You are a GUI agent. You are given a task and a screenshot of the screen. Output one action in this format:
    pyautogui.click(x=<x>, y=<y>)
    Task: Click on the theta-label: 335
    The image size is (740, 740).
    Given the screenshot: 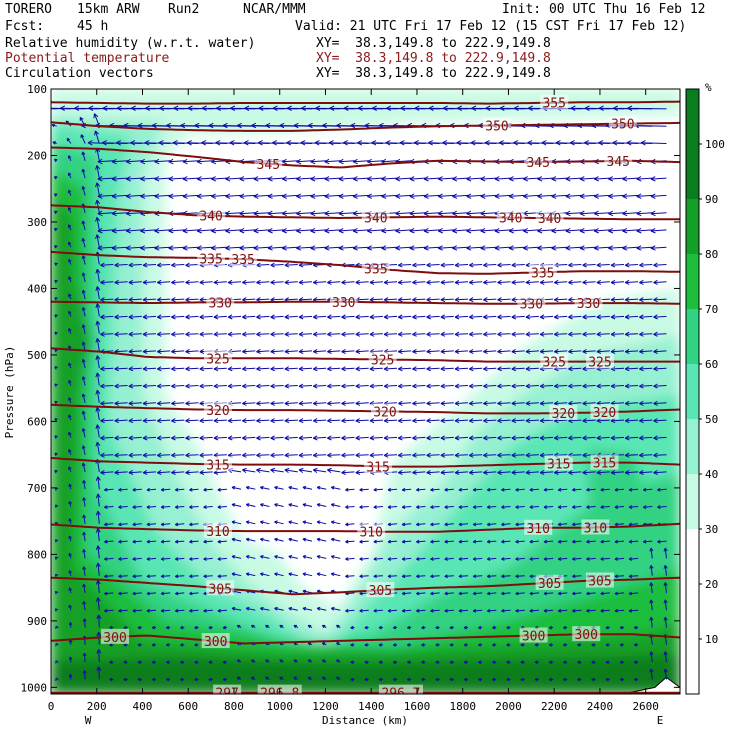 What is the action you would take?
    pyautogui.click(x=242, y=260)
    